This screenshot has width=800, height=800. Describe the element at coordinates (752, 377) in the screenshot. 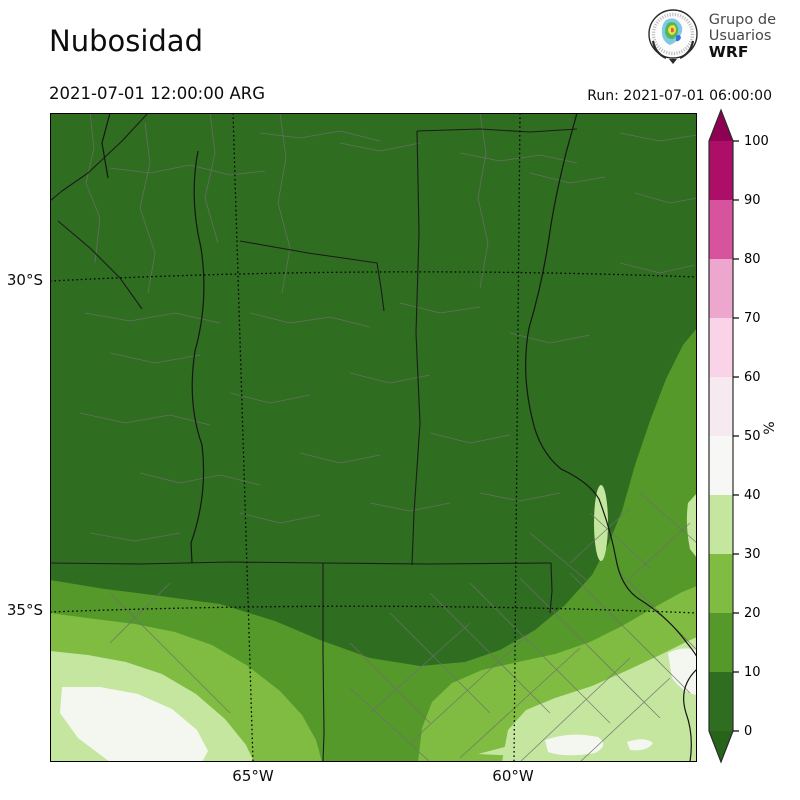

I see `colorbar-tick-label: 60` at that location.